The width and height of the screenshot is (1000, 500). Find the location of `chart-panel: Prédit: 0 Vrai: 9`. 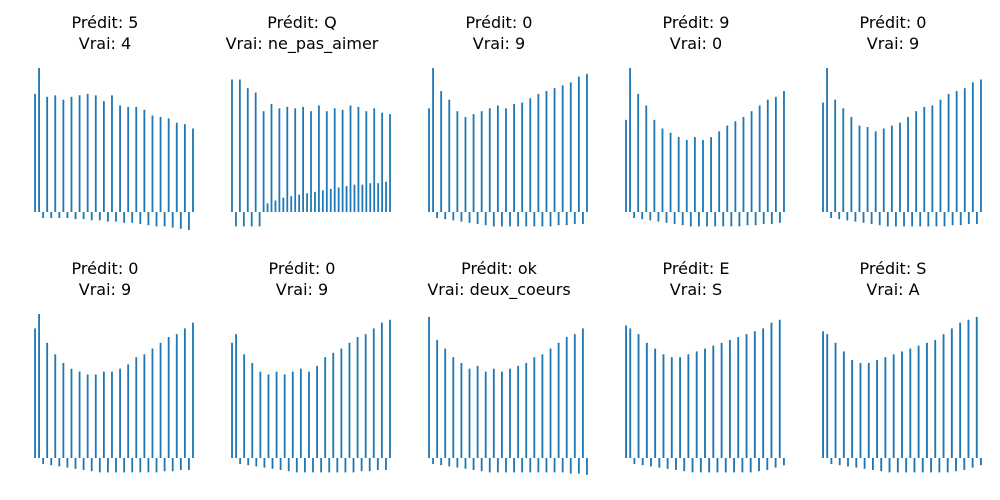

chart-panel: Prédit: 0 Vrai: 9 is located at coordinates (499, 127).